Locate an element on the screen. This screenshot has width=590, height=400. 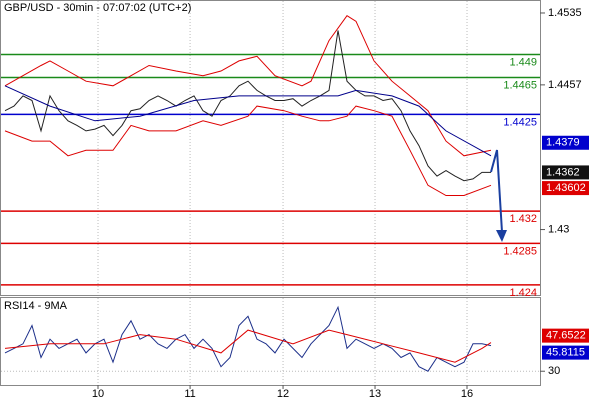
level-label: 1.449 is located at coordinates (523, 62).